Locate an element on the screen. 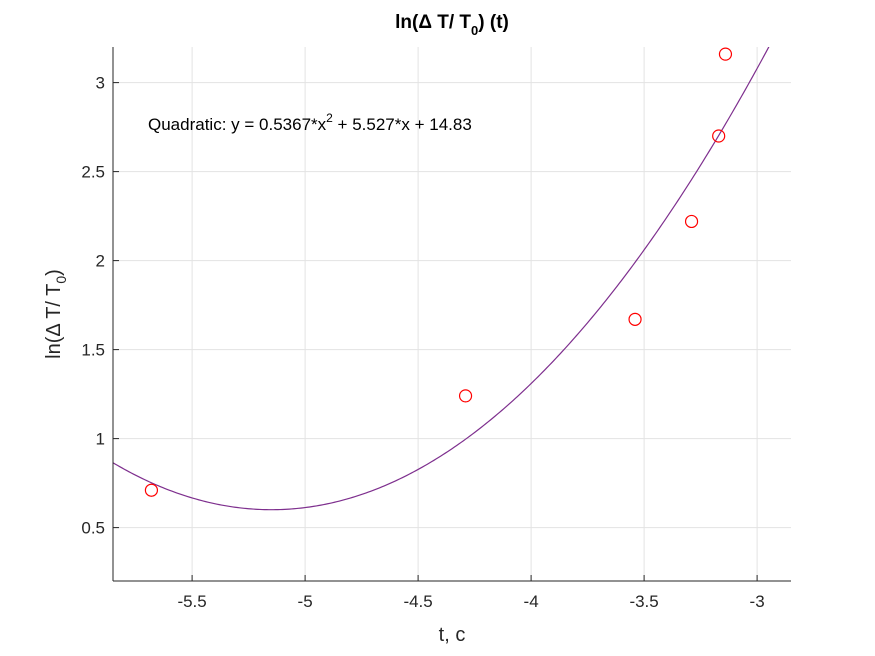  x-tick-label: -4.5 is located at coordinates (417, 601).